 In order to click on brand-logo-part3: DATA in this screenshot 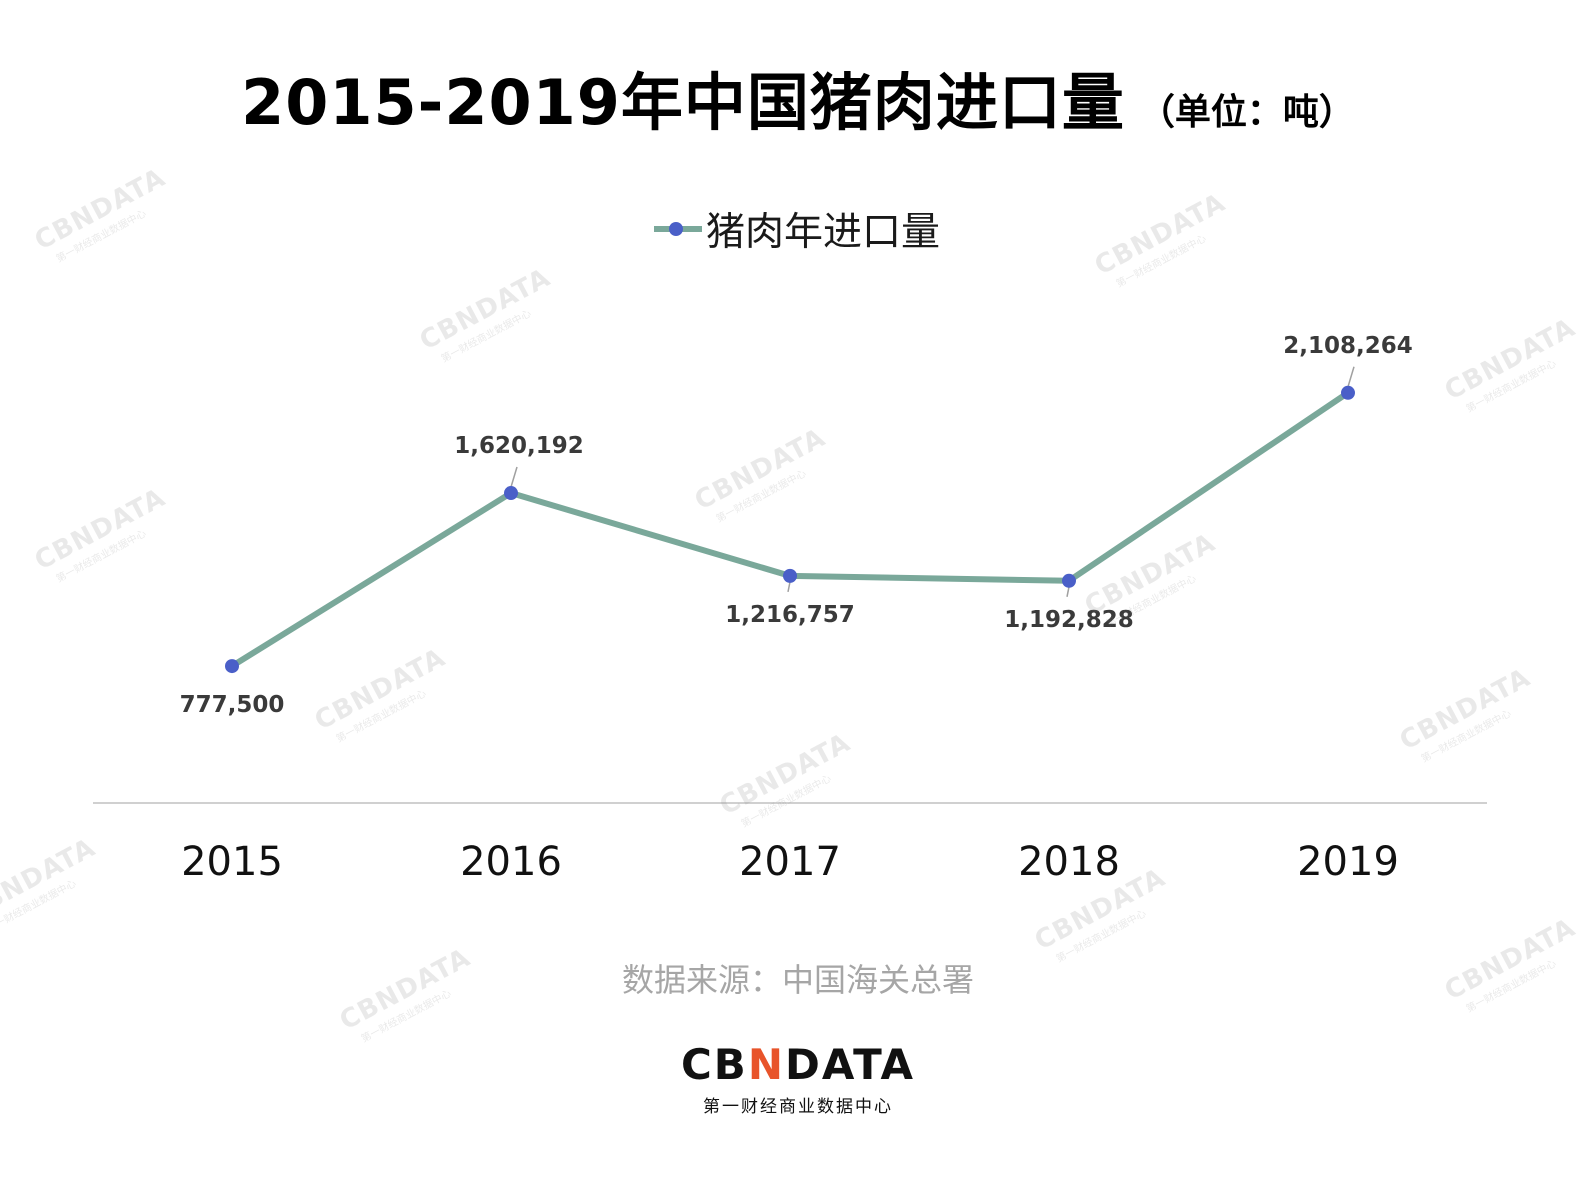, I will do `click(849, 1064)`.